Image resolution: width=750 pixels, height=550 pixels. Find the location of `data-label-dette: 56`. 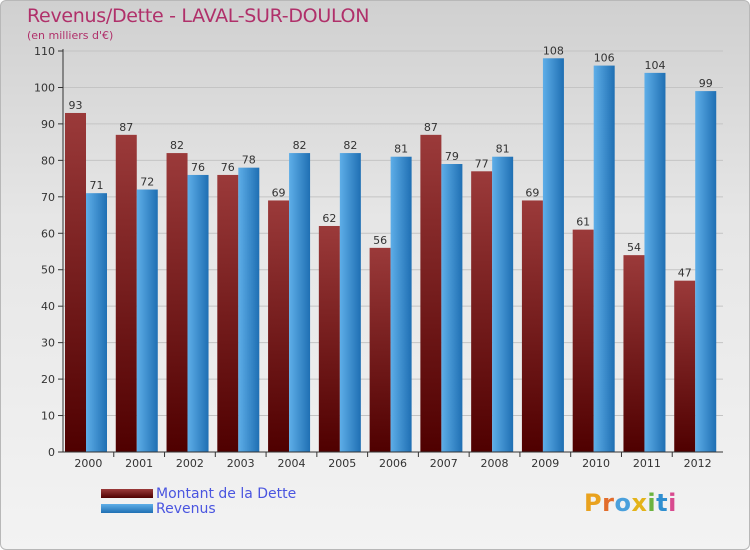

data-label-dette: 56 is located at coordinates (380, 240).